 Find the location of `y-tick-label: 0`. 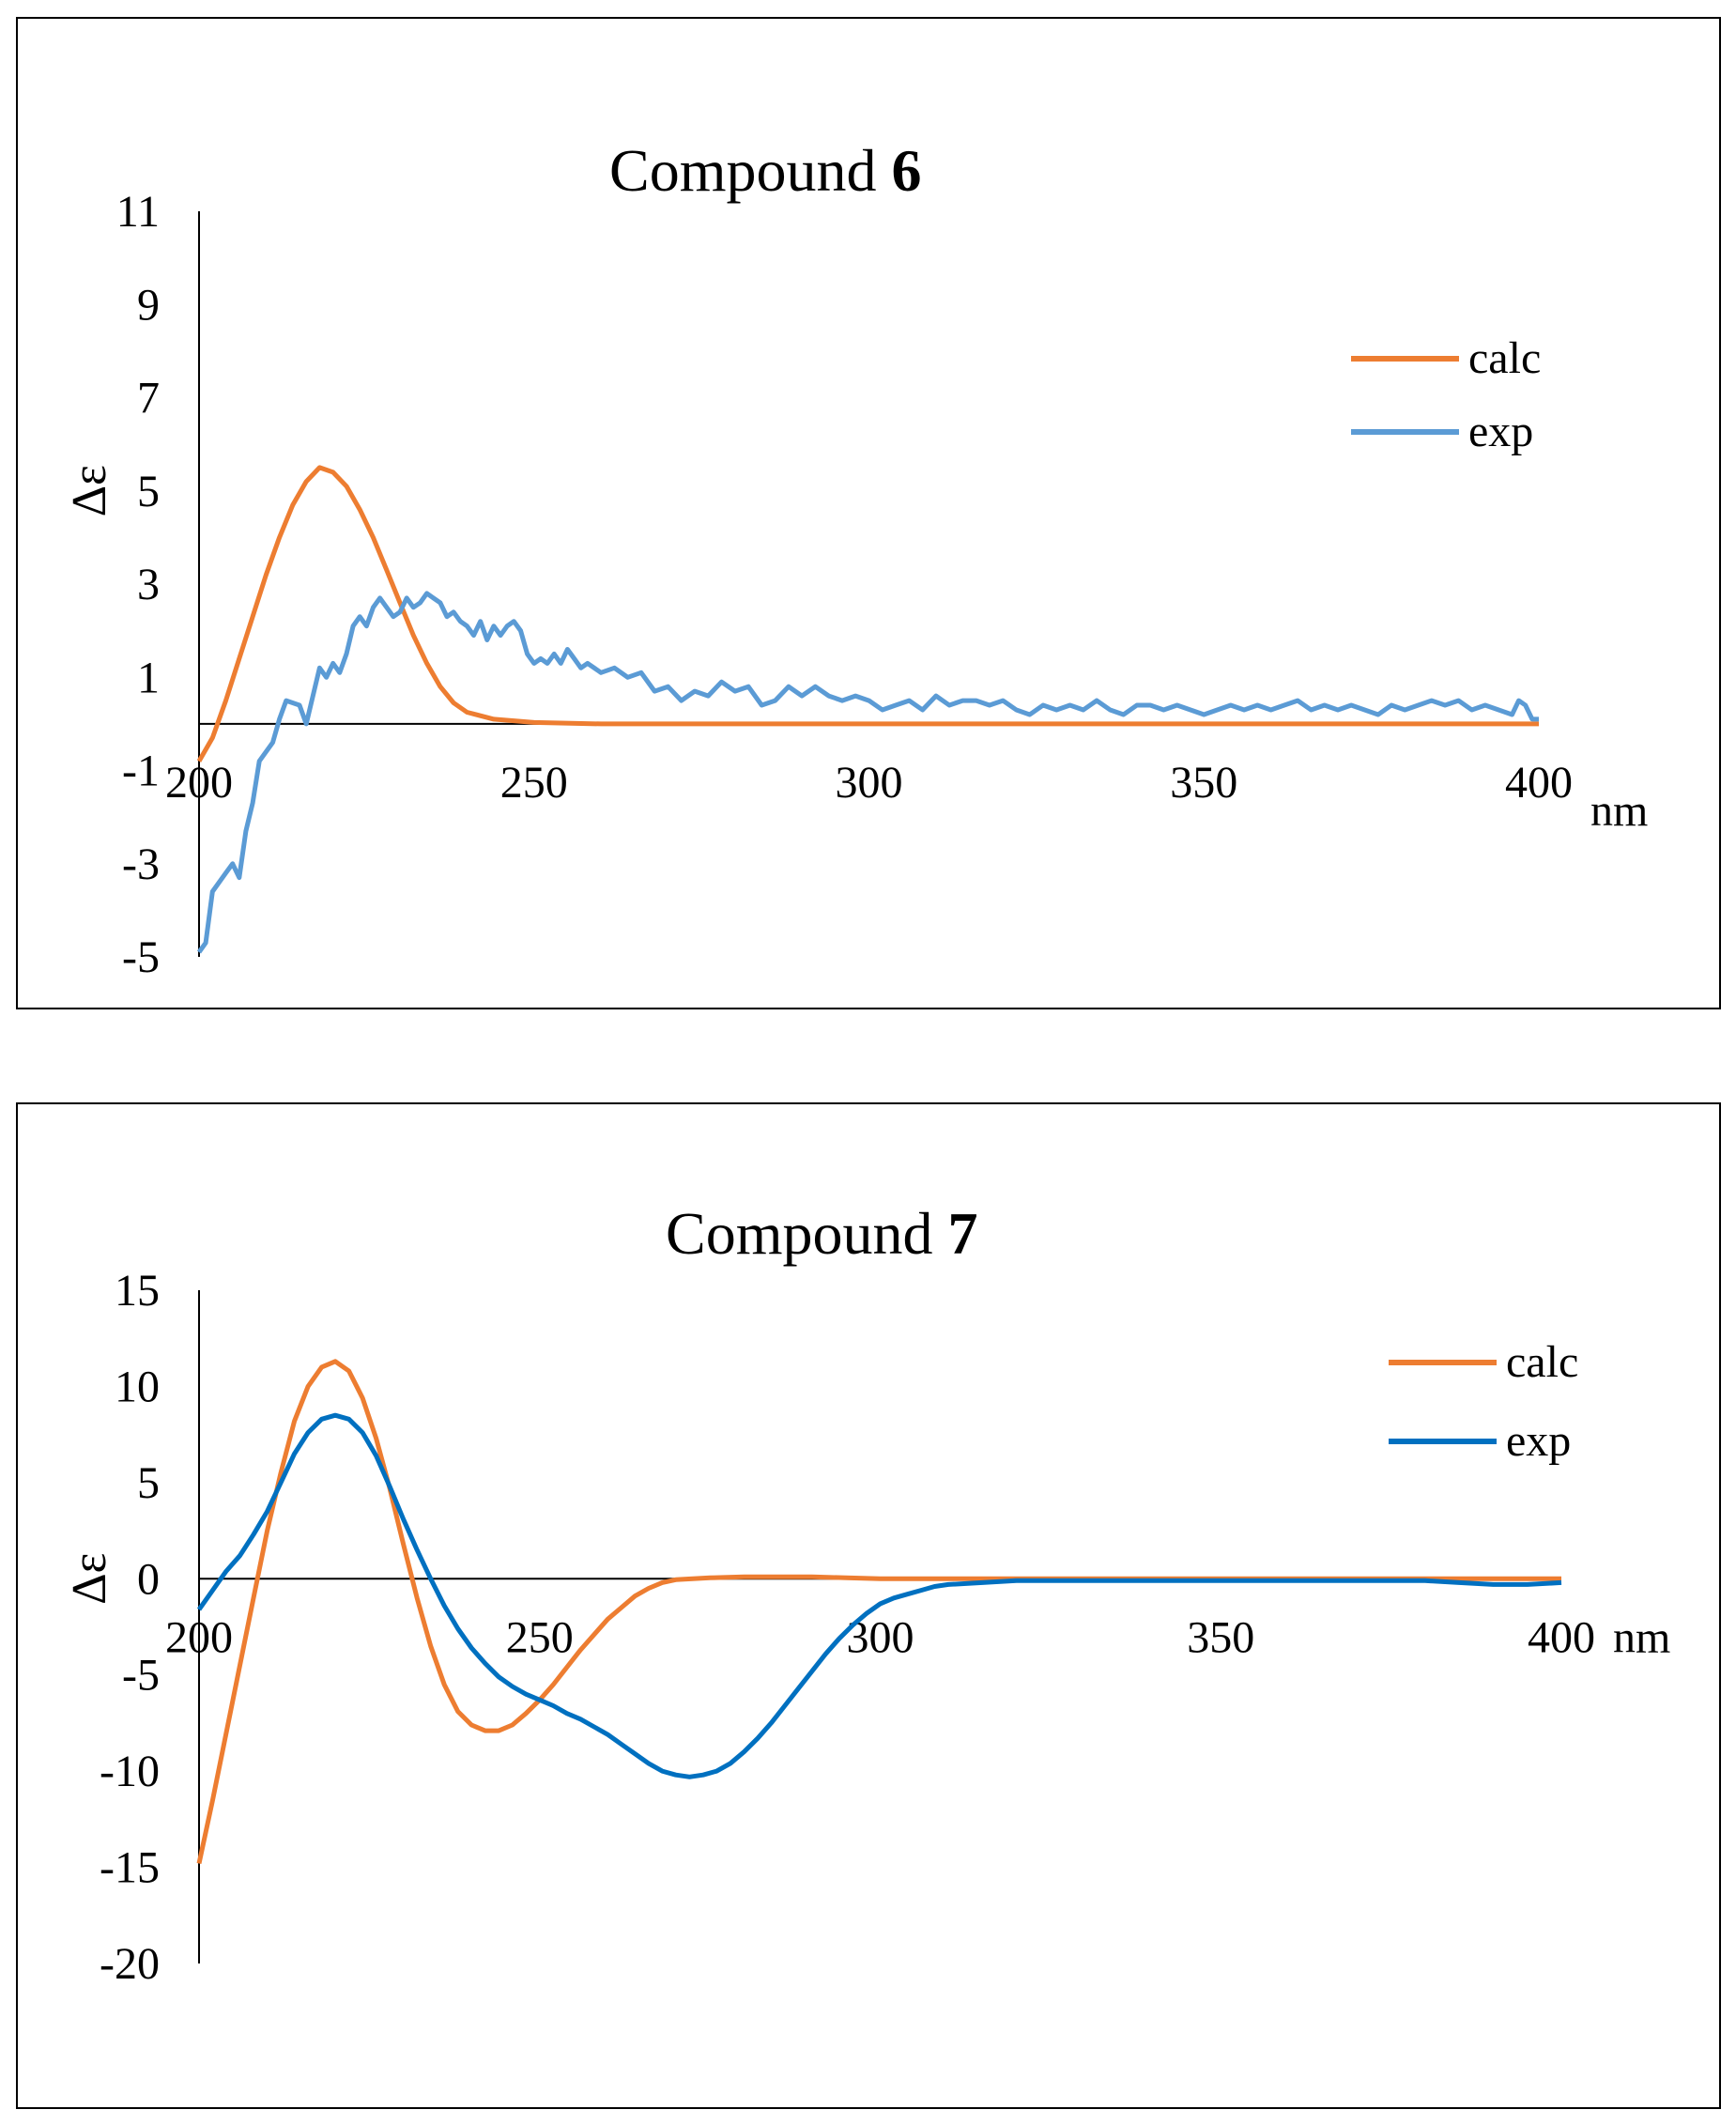

y-tick-label: 0 is located at coordinates (148, 1579).